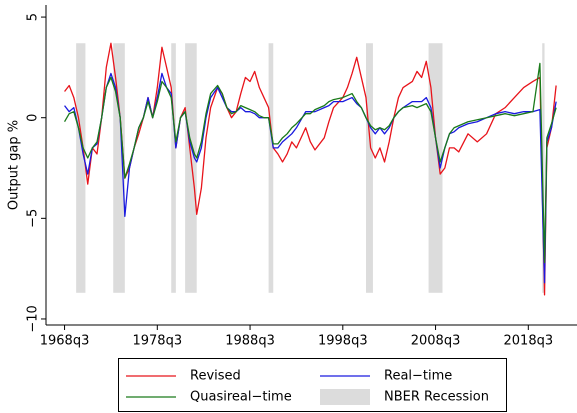 This screenshot has width=577, height=413. What do you see at coordinates (241, 397) in the screenshot?
I see `legend-label: Quasireal−time` at bounding box center [241, 397].